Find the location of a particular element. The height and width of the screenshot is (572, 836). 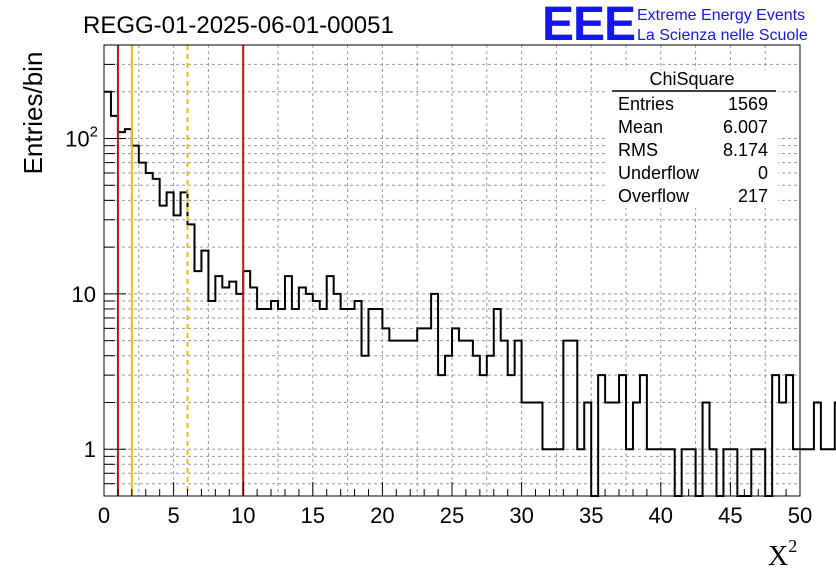

x-tick-label: 20 is located at coordinates (382, 515).